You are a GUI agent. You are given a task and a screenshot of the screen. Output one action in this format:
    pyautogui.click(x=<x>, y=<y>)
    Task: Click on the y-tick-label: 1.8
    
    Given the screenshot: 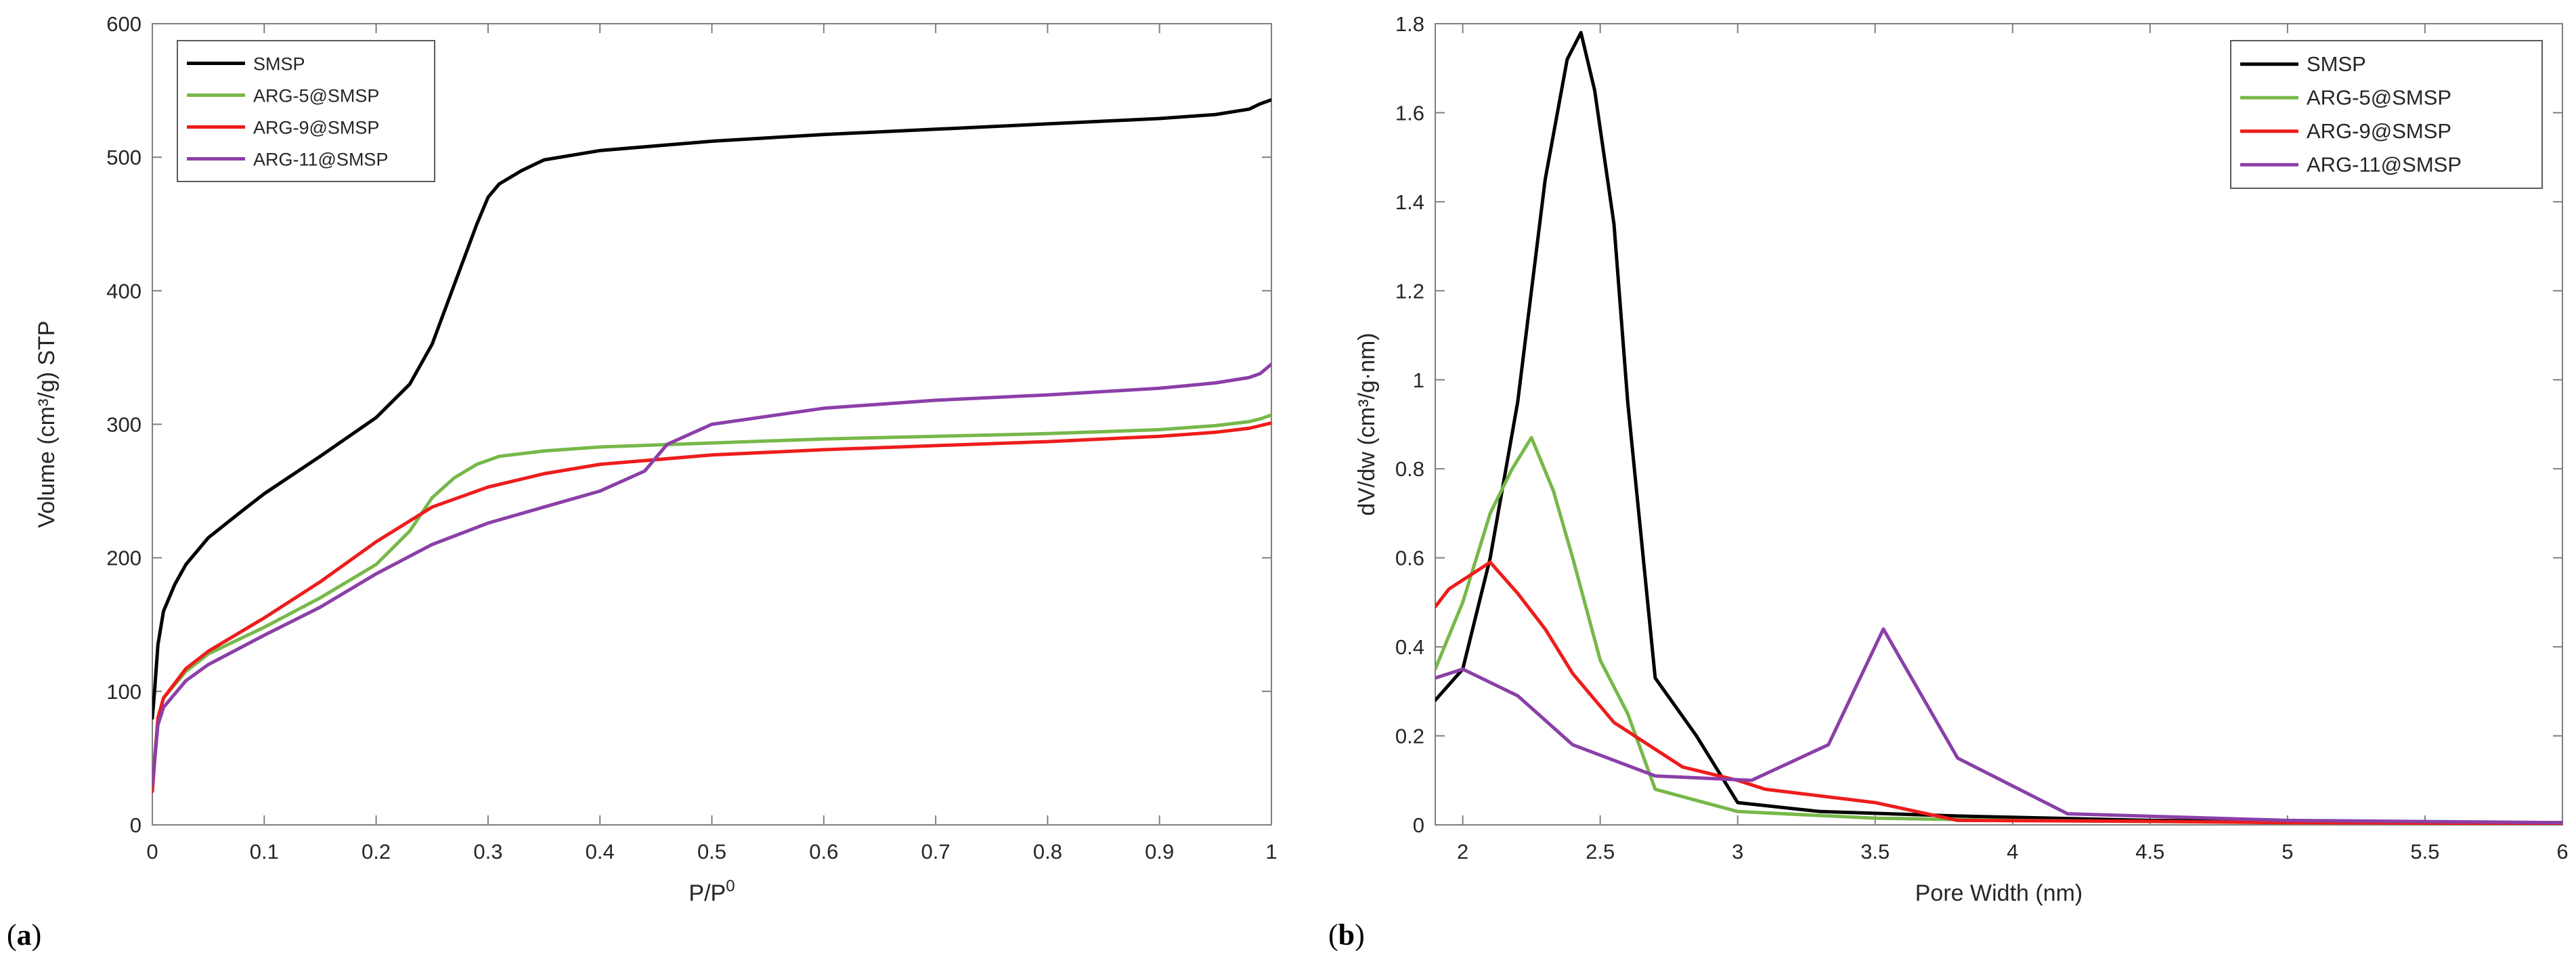 What is the action you would take?
    pyautogui.click(x=1409, y=24)
    